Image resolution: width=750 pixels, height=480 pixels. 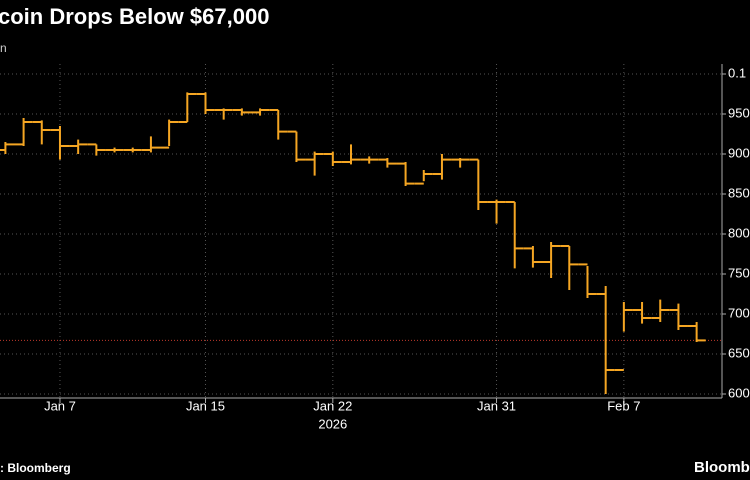 What do you see at coordinates (60, 405) in the screenshot?
I see `x-tick-label: Jan 7` at bounding box center [60, 405].